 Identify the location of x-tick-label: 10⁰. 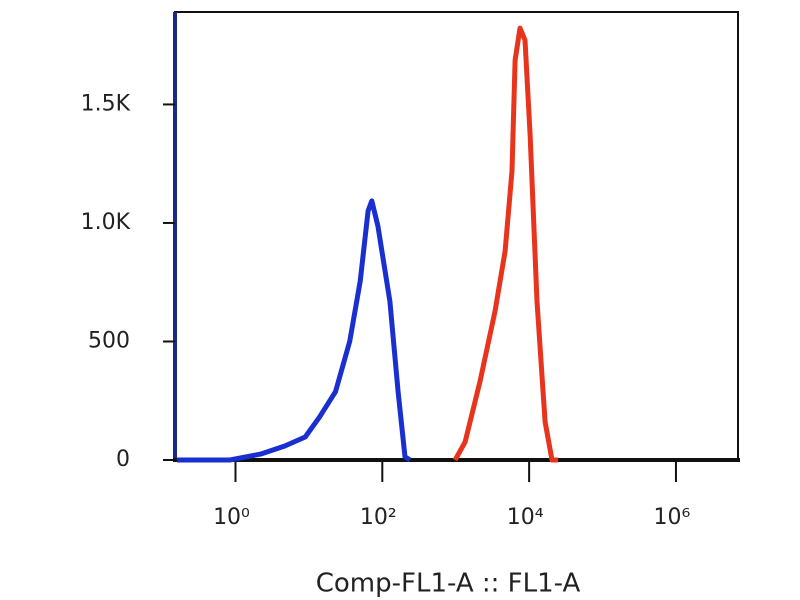
(231, 517).